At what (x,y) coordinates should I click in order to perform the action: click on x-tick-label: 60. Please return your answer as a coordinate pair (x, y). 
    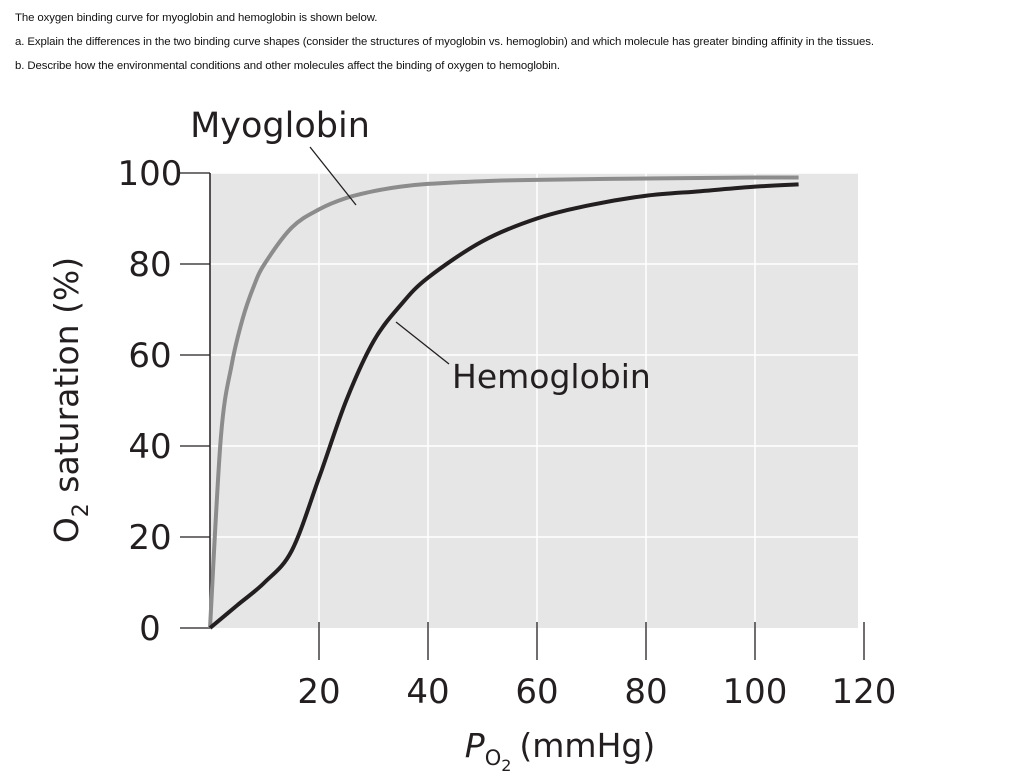
    Looking at the image, I should click on (536, 692).